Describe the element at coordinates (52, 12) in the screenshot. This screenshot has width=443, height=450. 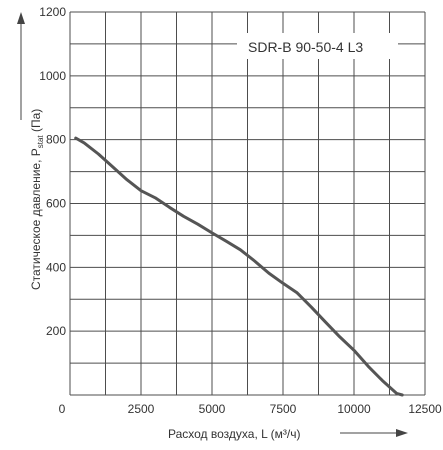
I see `y-tick-label: 1200` at that location.